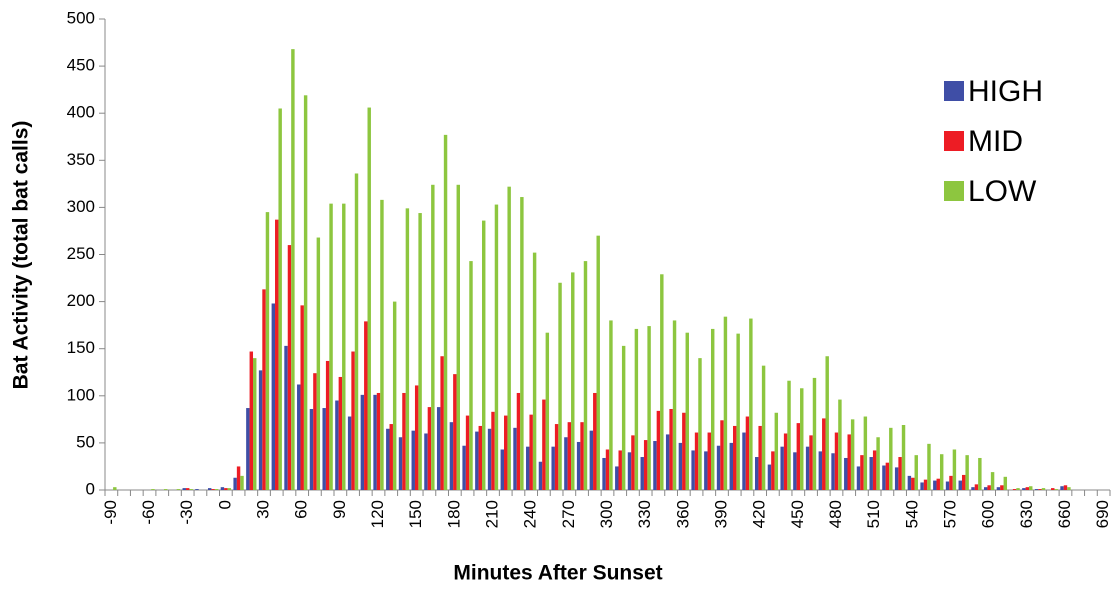 The height and width of the screenshot is (593, 1115). I want to click on x-tick-label: 240, so click(530, 514).